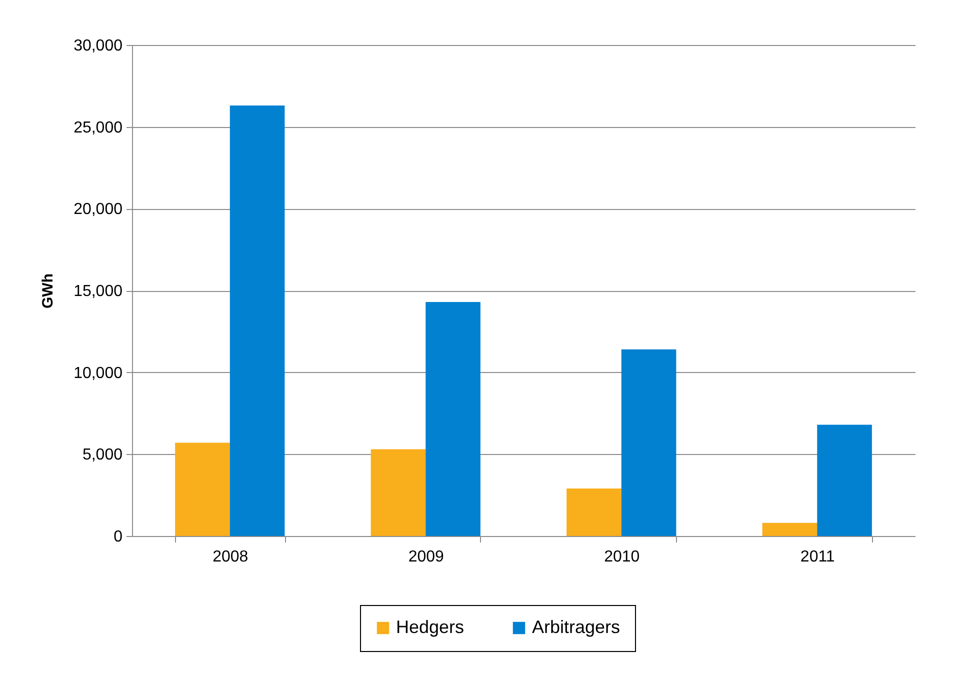  What do you see at coordinates (98, 209) in the screenshot?
I see `y-tick-label: 20,000` at bounding box center [98, 209].